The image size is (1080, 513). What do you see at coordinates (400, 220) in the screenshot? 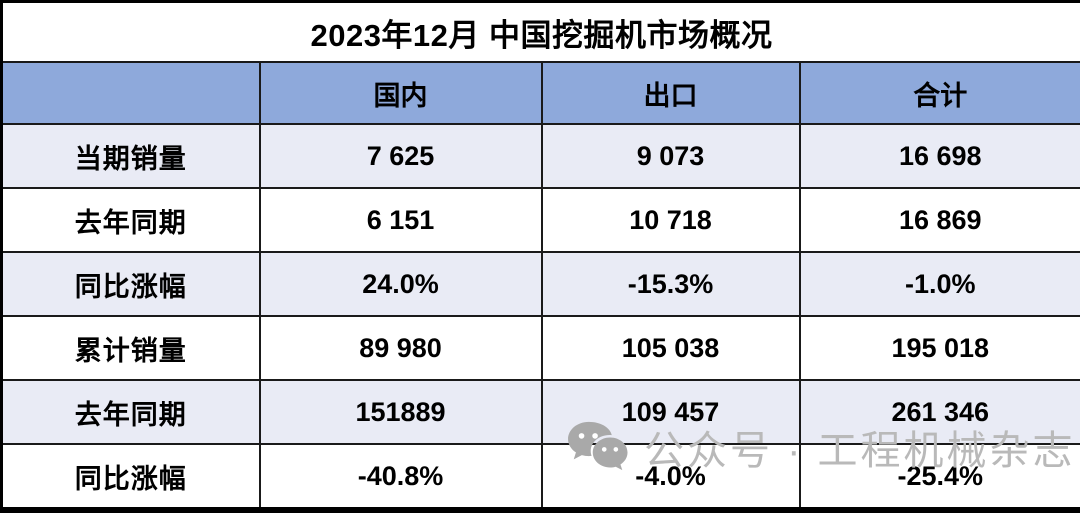
I see `cell-domestic: 6 151` at bounding box center [400, 220].